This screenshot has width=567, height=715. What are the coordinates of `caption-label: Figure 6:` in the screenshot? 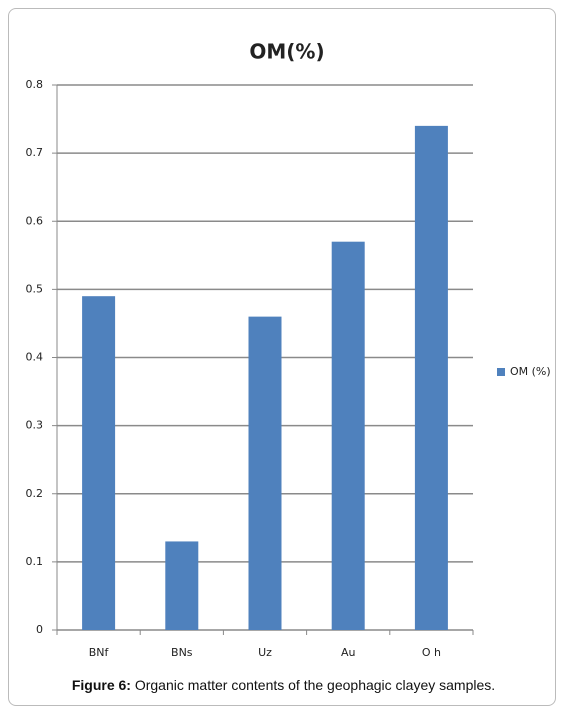 It's located at (101, 685).